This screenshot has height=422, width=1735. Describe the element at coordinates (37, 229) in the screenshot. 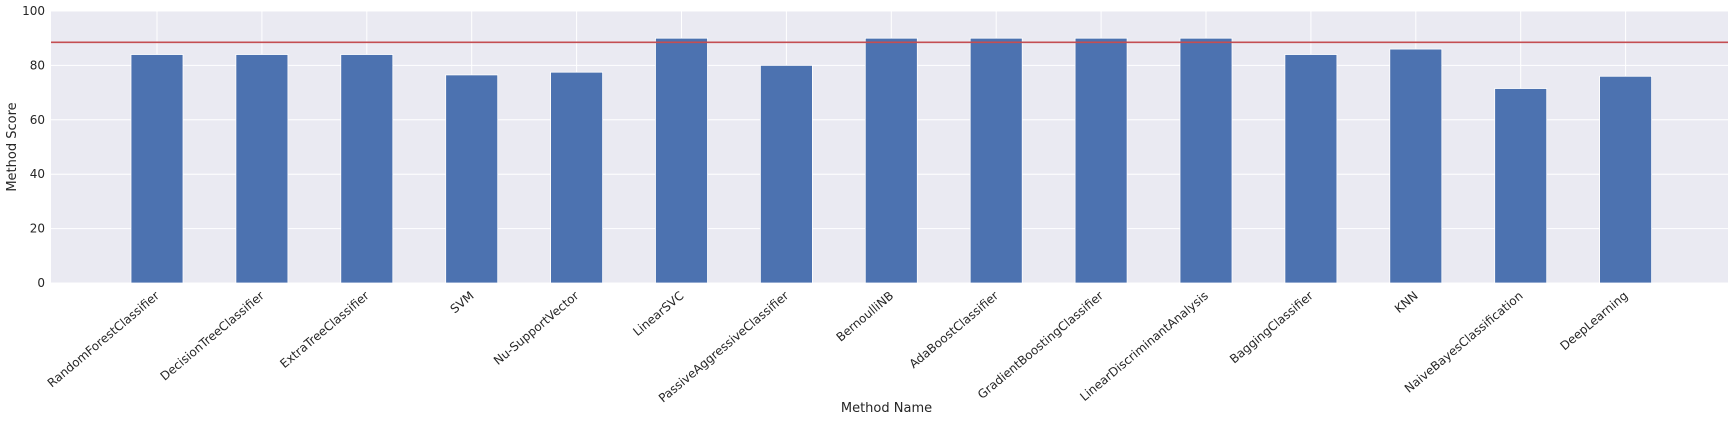

I see `y-tick-label: 20` at that location.